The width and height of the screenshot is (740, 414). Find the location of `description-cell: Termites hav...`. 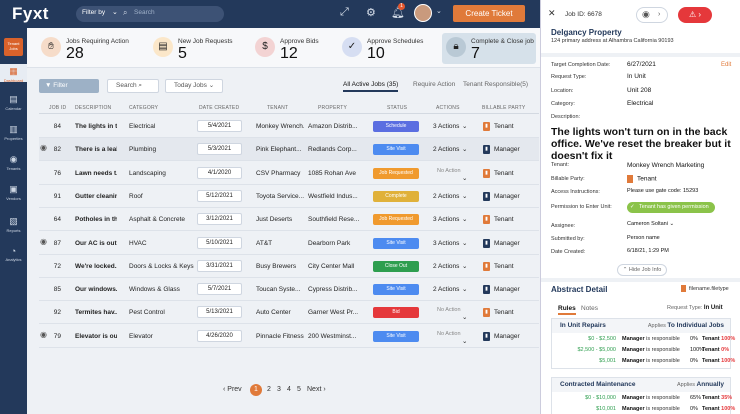

description-cell: Termites hav... is located at coordinates (96, 313).